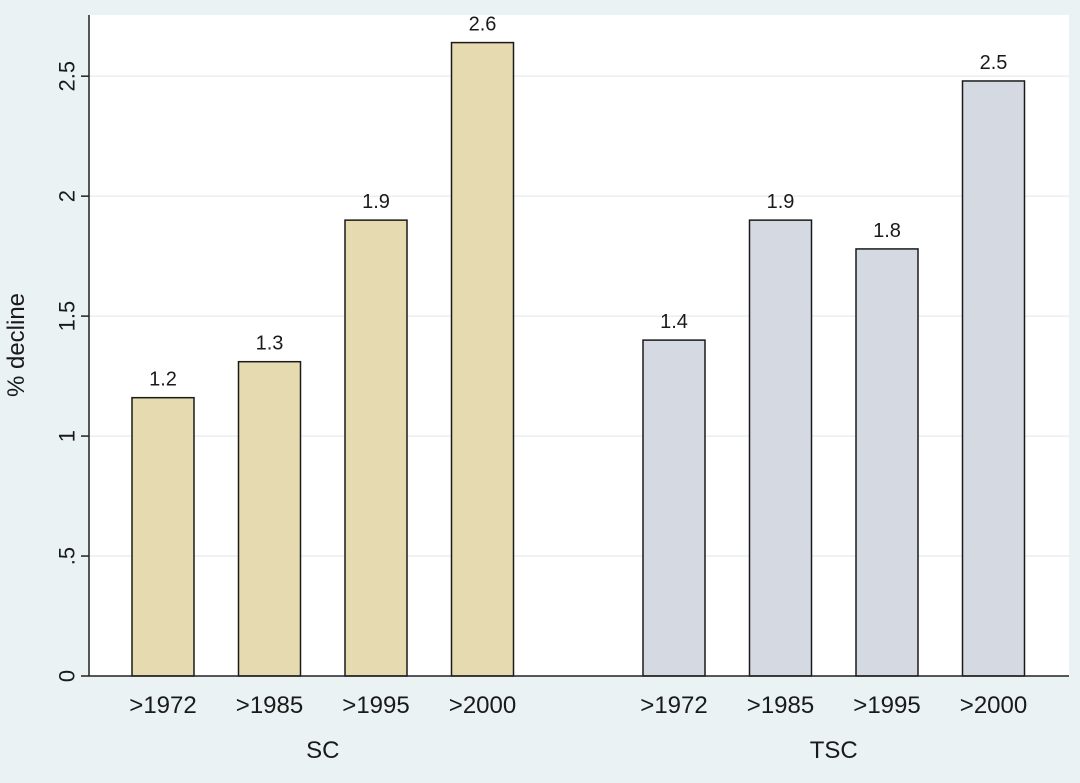  Describe the element at coordinates (322, 750) in the screenshot. I see `group-label: SC` at that location.